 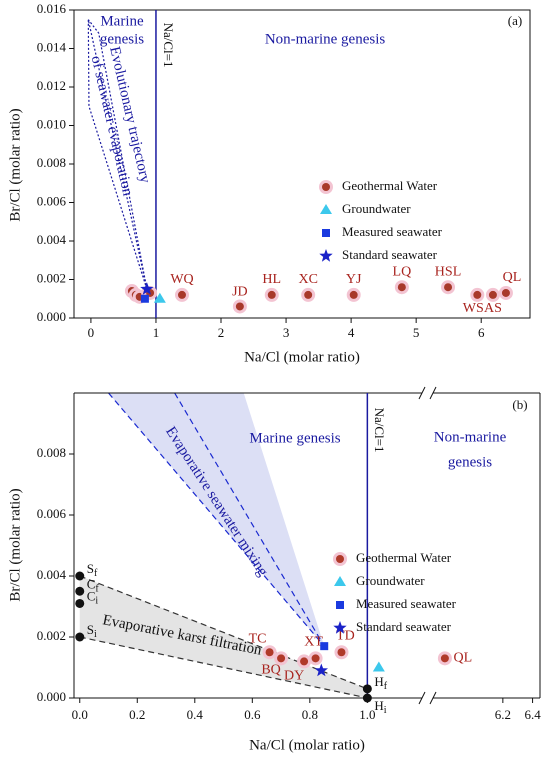 What do you see at coordinates (195, 714) in the screenshot?
I see `x-tick-label: 0.4` at bounding box center [195, 714].